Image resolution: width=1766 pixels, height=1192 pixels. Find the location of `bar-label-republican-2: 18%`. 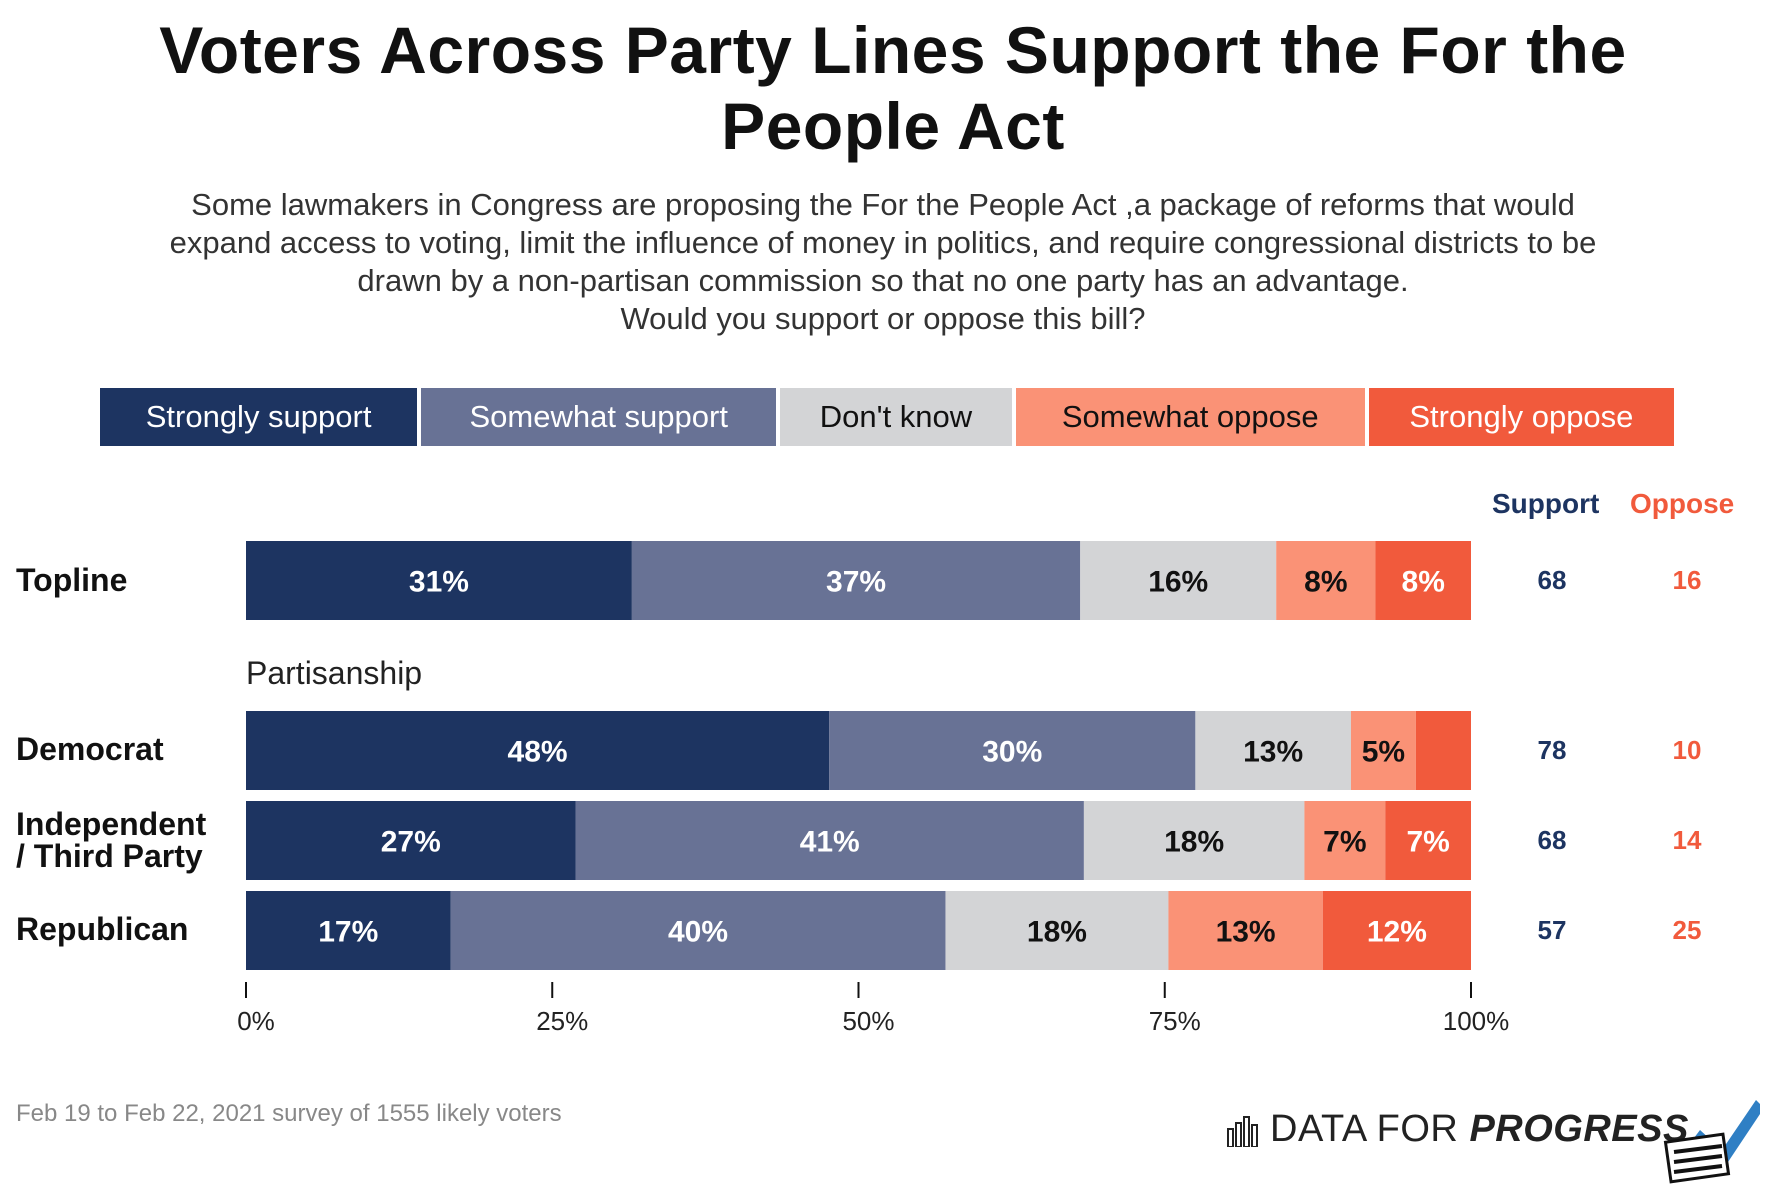

bar-label-republican-2: 18% is located at coordinates (1057, 932).